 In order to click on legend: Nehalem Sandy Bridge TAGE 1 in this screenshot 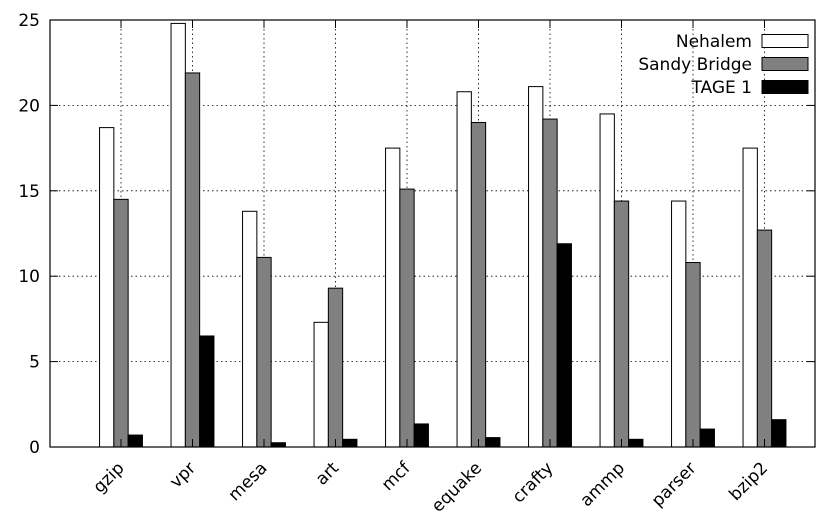, I will do `click(723, 65)`.